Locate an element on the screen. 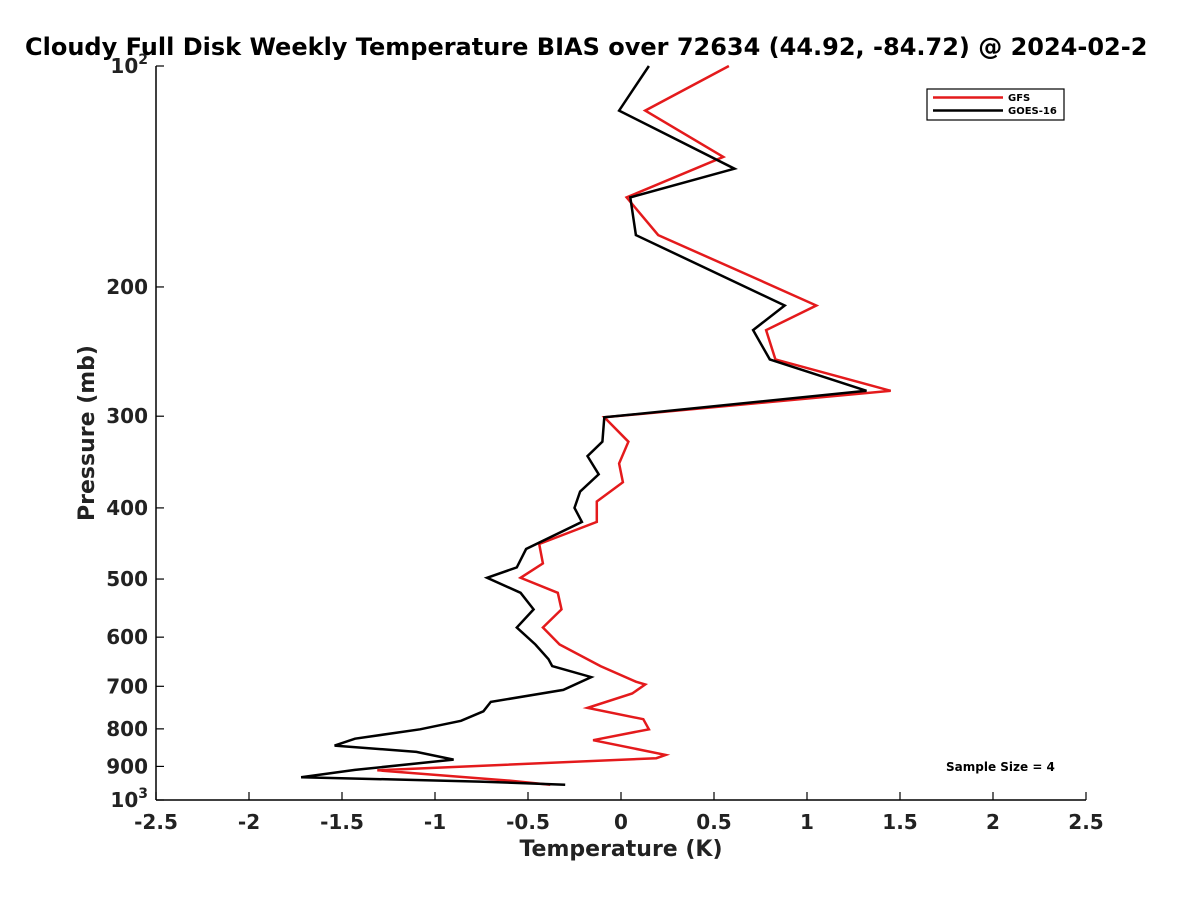 This screenshot has height=900, width=1200. y-tick-label: 800 is located at coordinates (127, 729).